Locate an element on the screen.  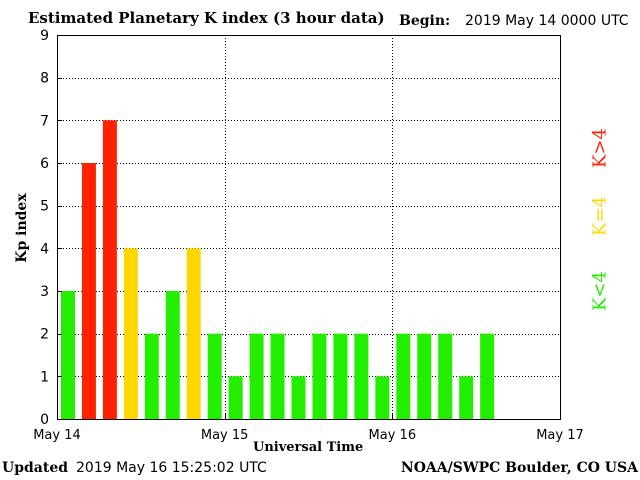
x-axis-ticks: May 14 May 15 May 16 May 17 is located at coordinates (308, 428).